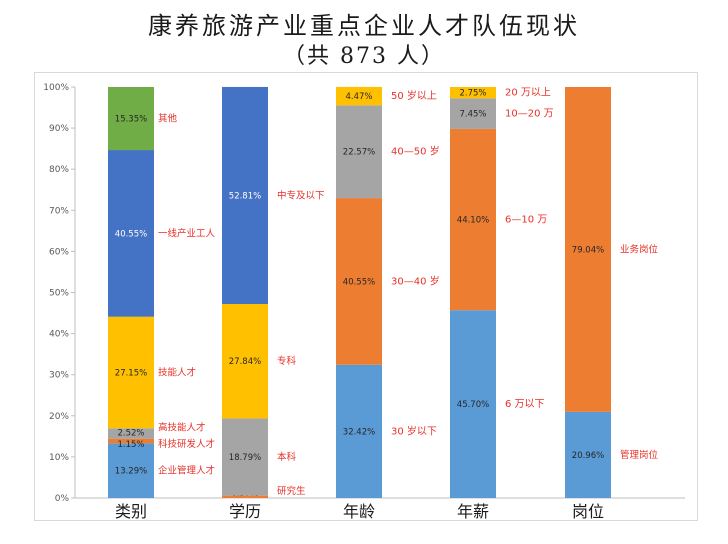  Describe the element at coordinates (186, 444) in the screenshot. I see `segment-annotation: 科技研发人才` at that location.